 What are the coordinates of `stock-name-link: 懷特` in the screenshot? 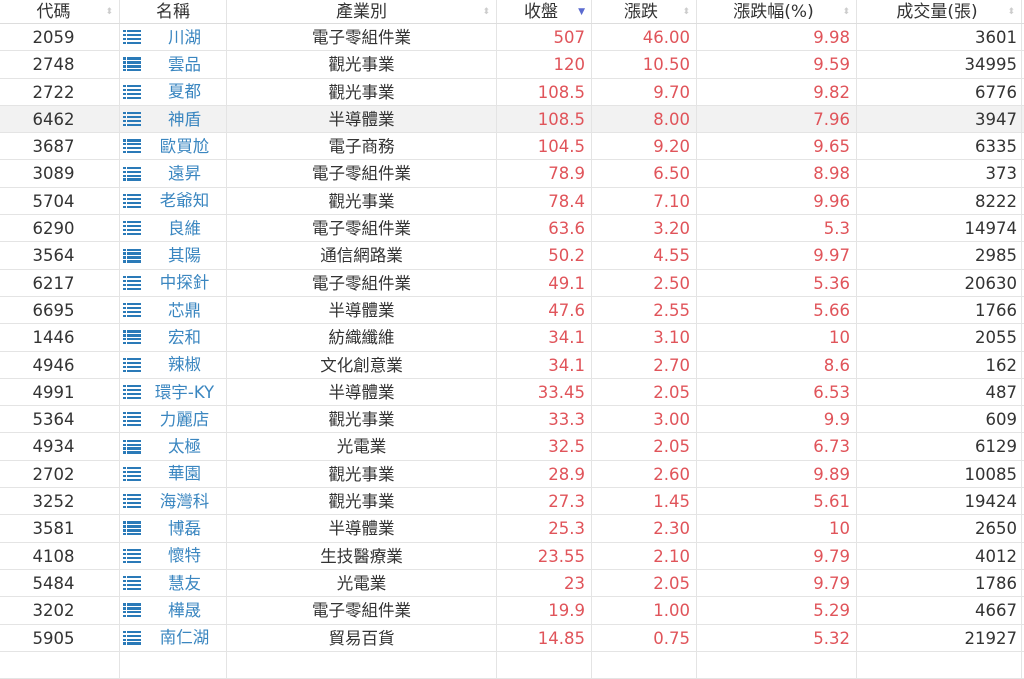 It's located at (184, 556).